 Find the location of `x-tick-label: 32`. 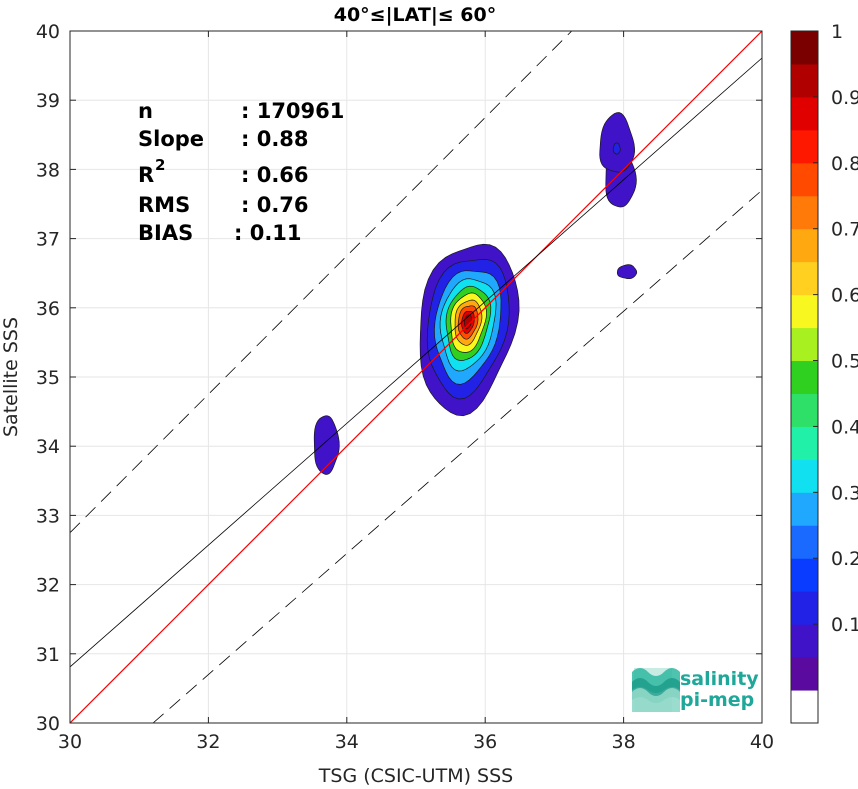

x-tick-label: 32 is located at coordinates (208, 742).